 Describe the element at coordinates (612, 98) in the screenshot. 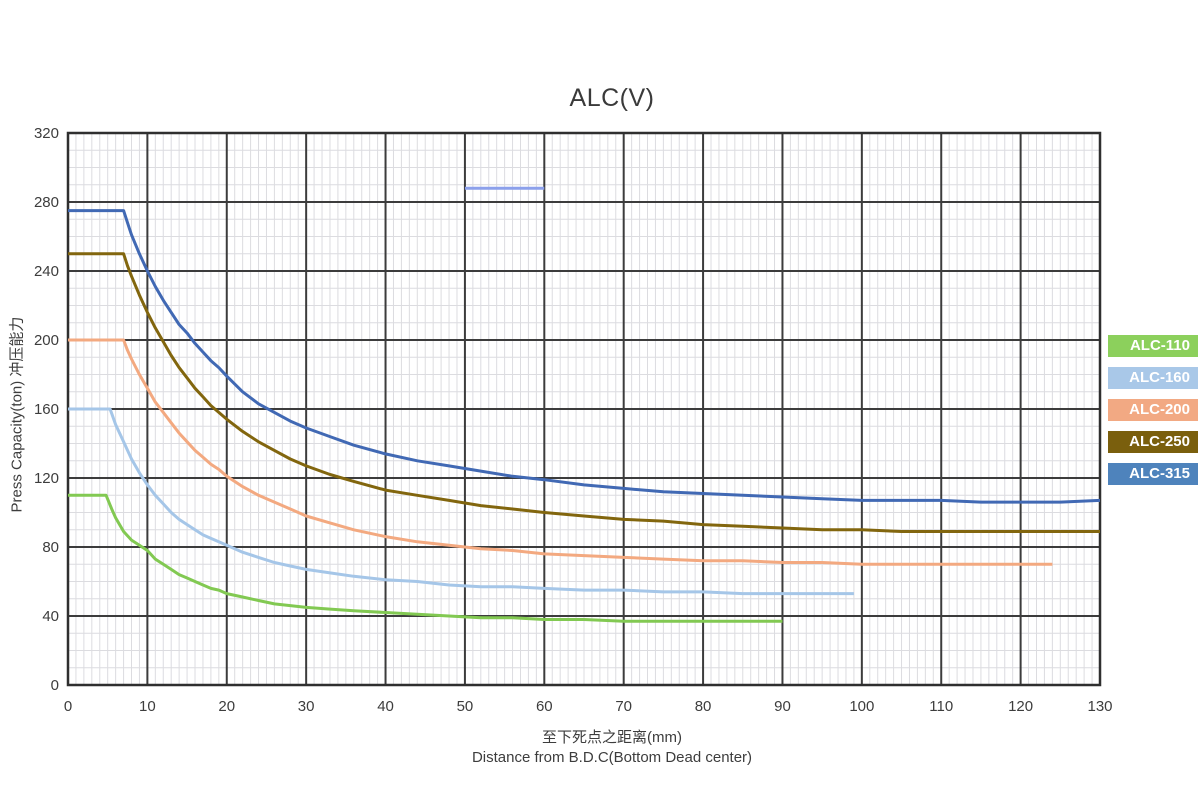

I see `chart-title: ALC(V)` at that location.